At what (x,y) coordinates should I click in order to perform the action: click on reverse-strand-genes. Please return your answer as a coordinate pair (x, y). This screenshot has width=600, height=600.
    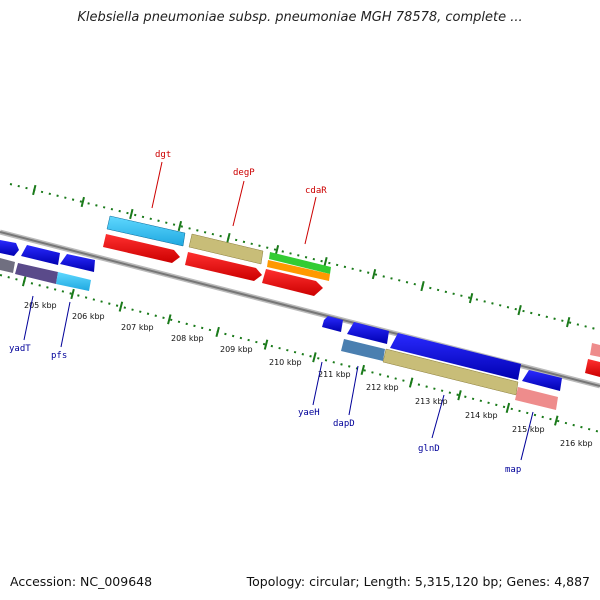
    Looking at the image, I should click on (461, 363).